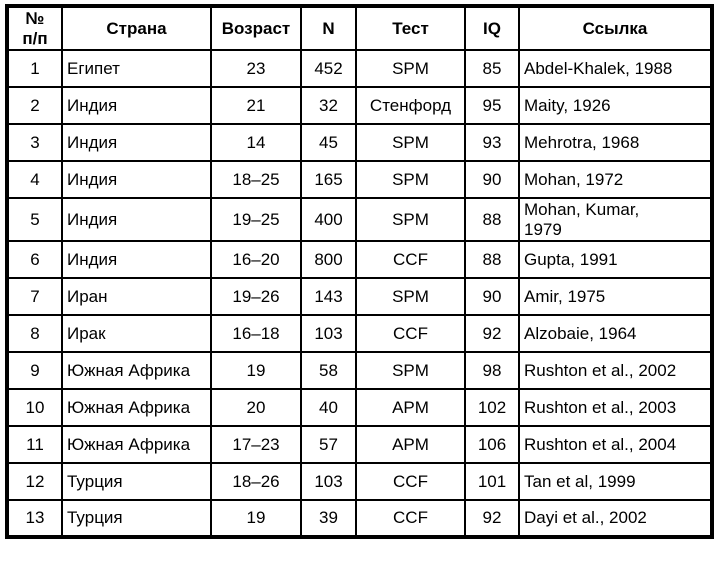  I want to click on table-row: 8 Ирак 16–18 103 CCF 92 Alzobaie, 1964, so click(359, 334).